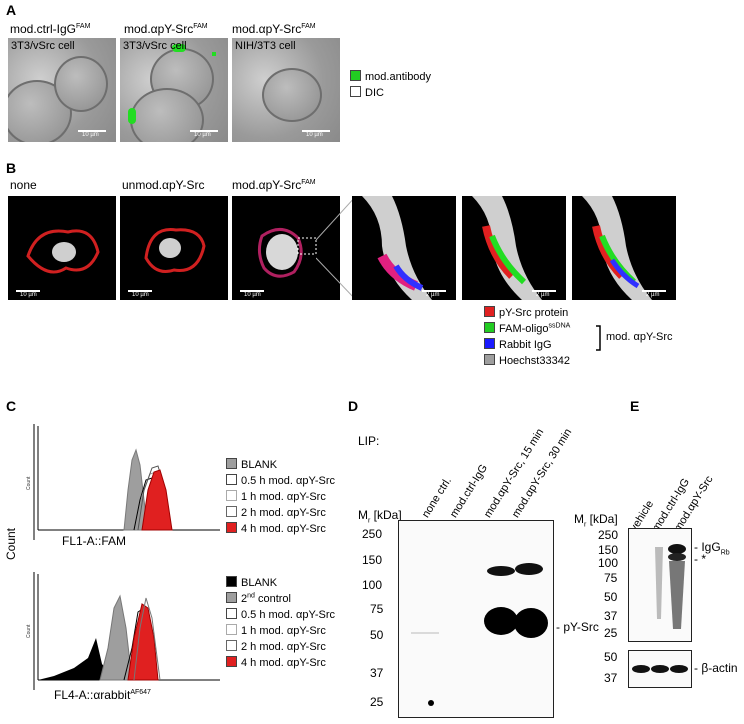 This screenshot has width=744, height=724. What do you see at coordinates (258, 598) in the screenshot?
I see `legend-item: 2nd control` at bounding box center [258, 598].